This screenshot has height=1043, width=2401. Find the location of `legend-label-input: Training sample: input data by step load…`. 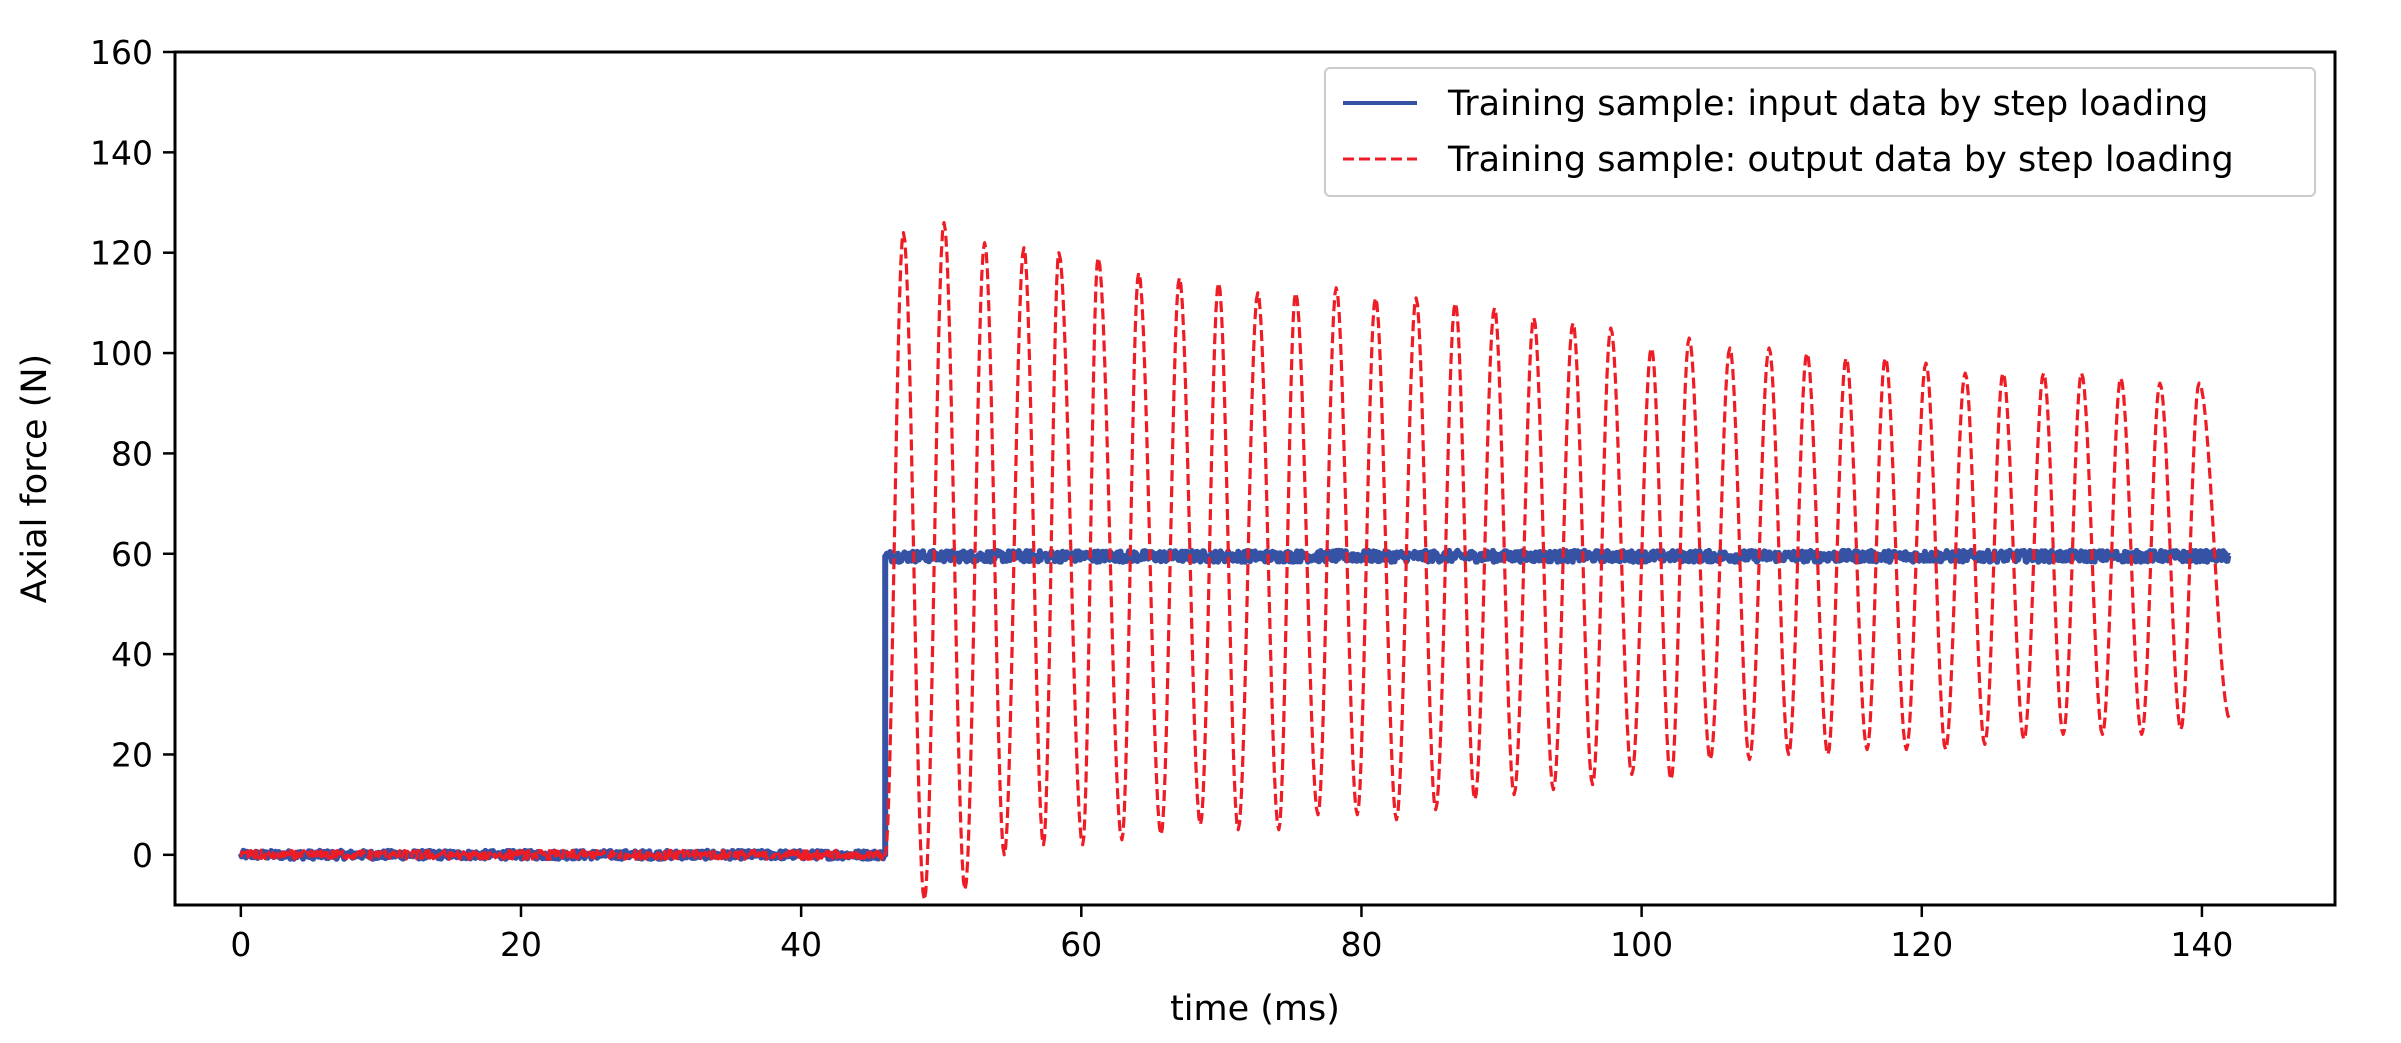

legend-label-input: Training sample: input data by step load… is located at coordinates (1827, 104).